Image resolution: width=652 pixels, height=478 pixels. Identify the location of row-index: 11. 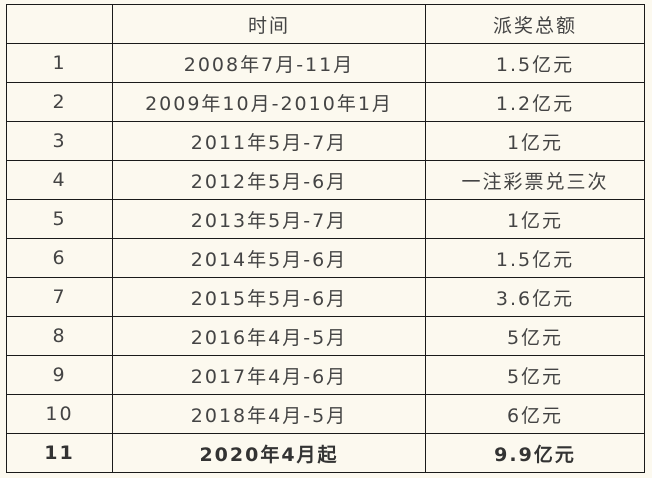
(59, 453).